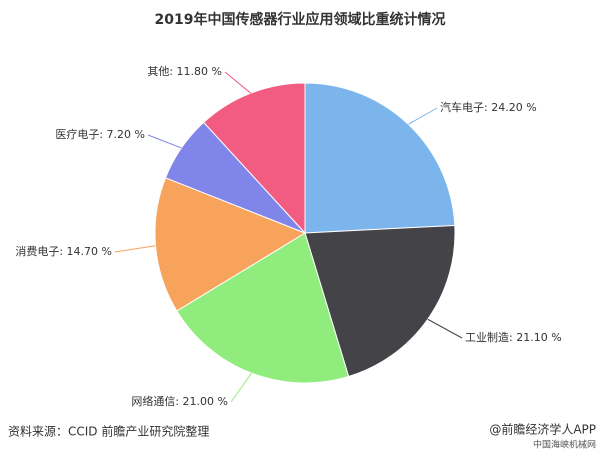  What do you see at coordinates (513, 337) in the screenshot?
I see `data-label: 工业制造: 21.10 %` at bounding box center [513, 337].